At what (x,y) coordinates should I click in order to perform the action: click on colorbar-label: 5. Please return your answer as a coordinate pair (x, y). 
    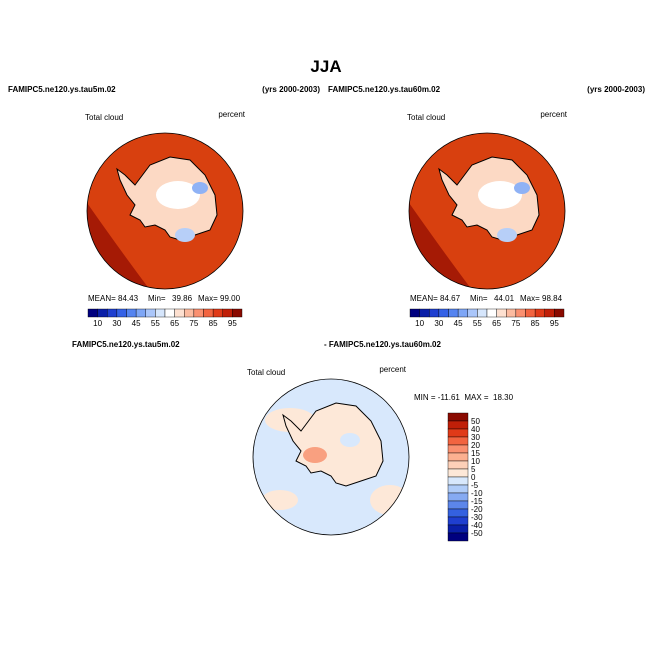
    Looking at the image, I should click on (473, 469).